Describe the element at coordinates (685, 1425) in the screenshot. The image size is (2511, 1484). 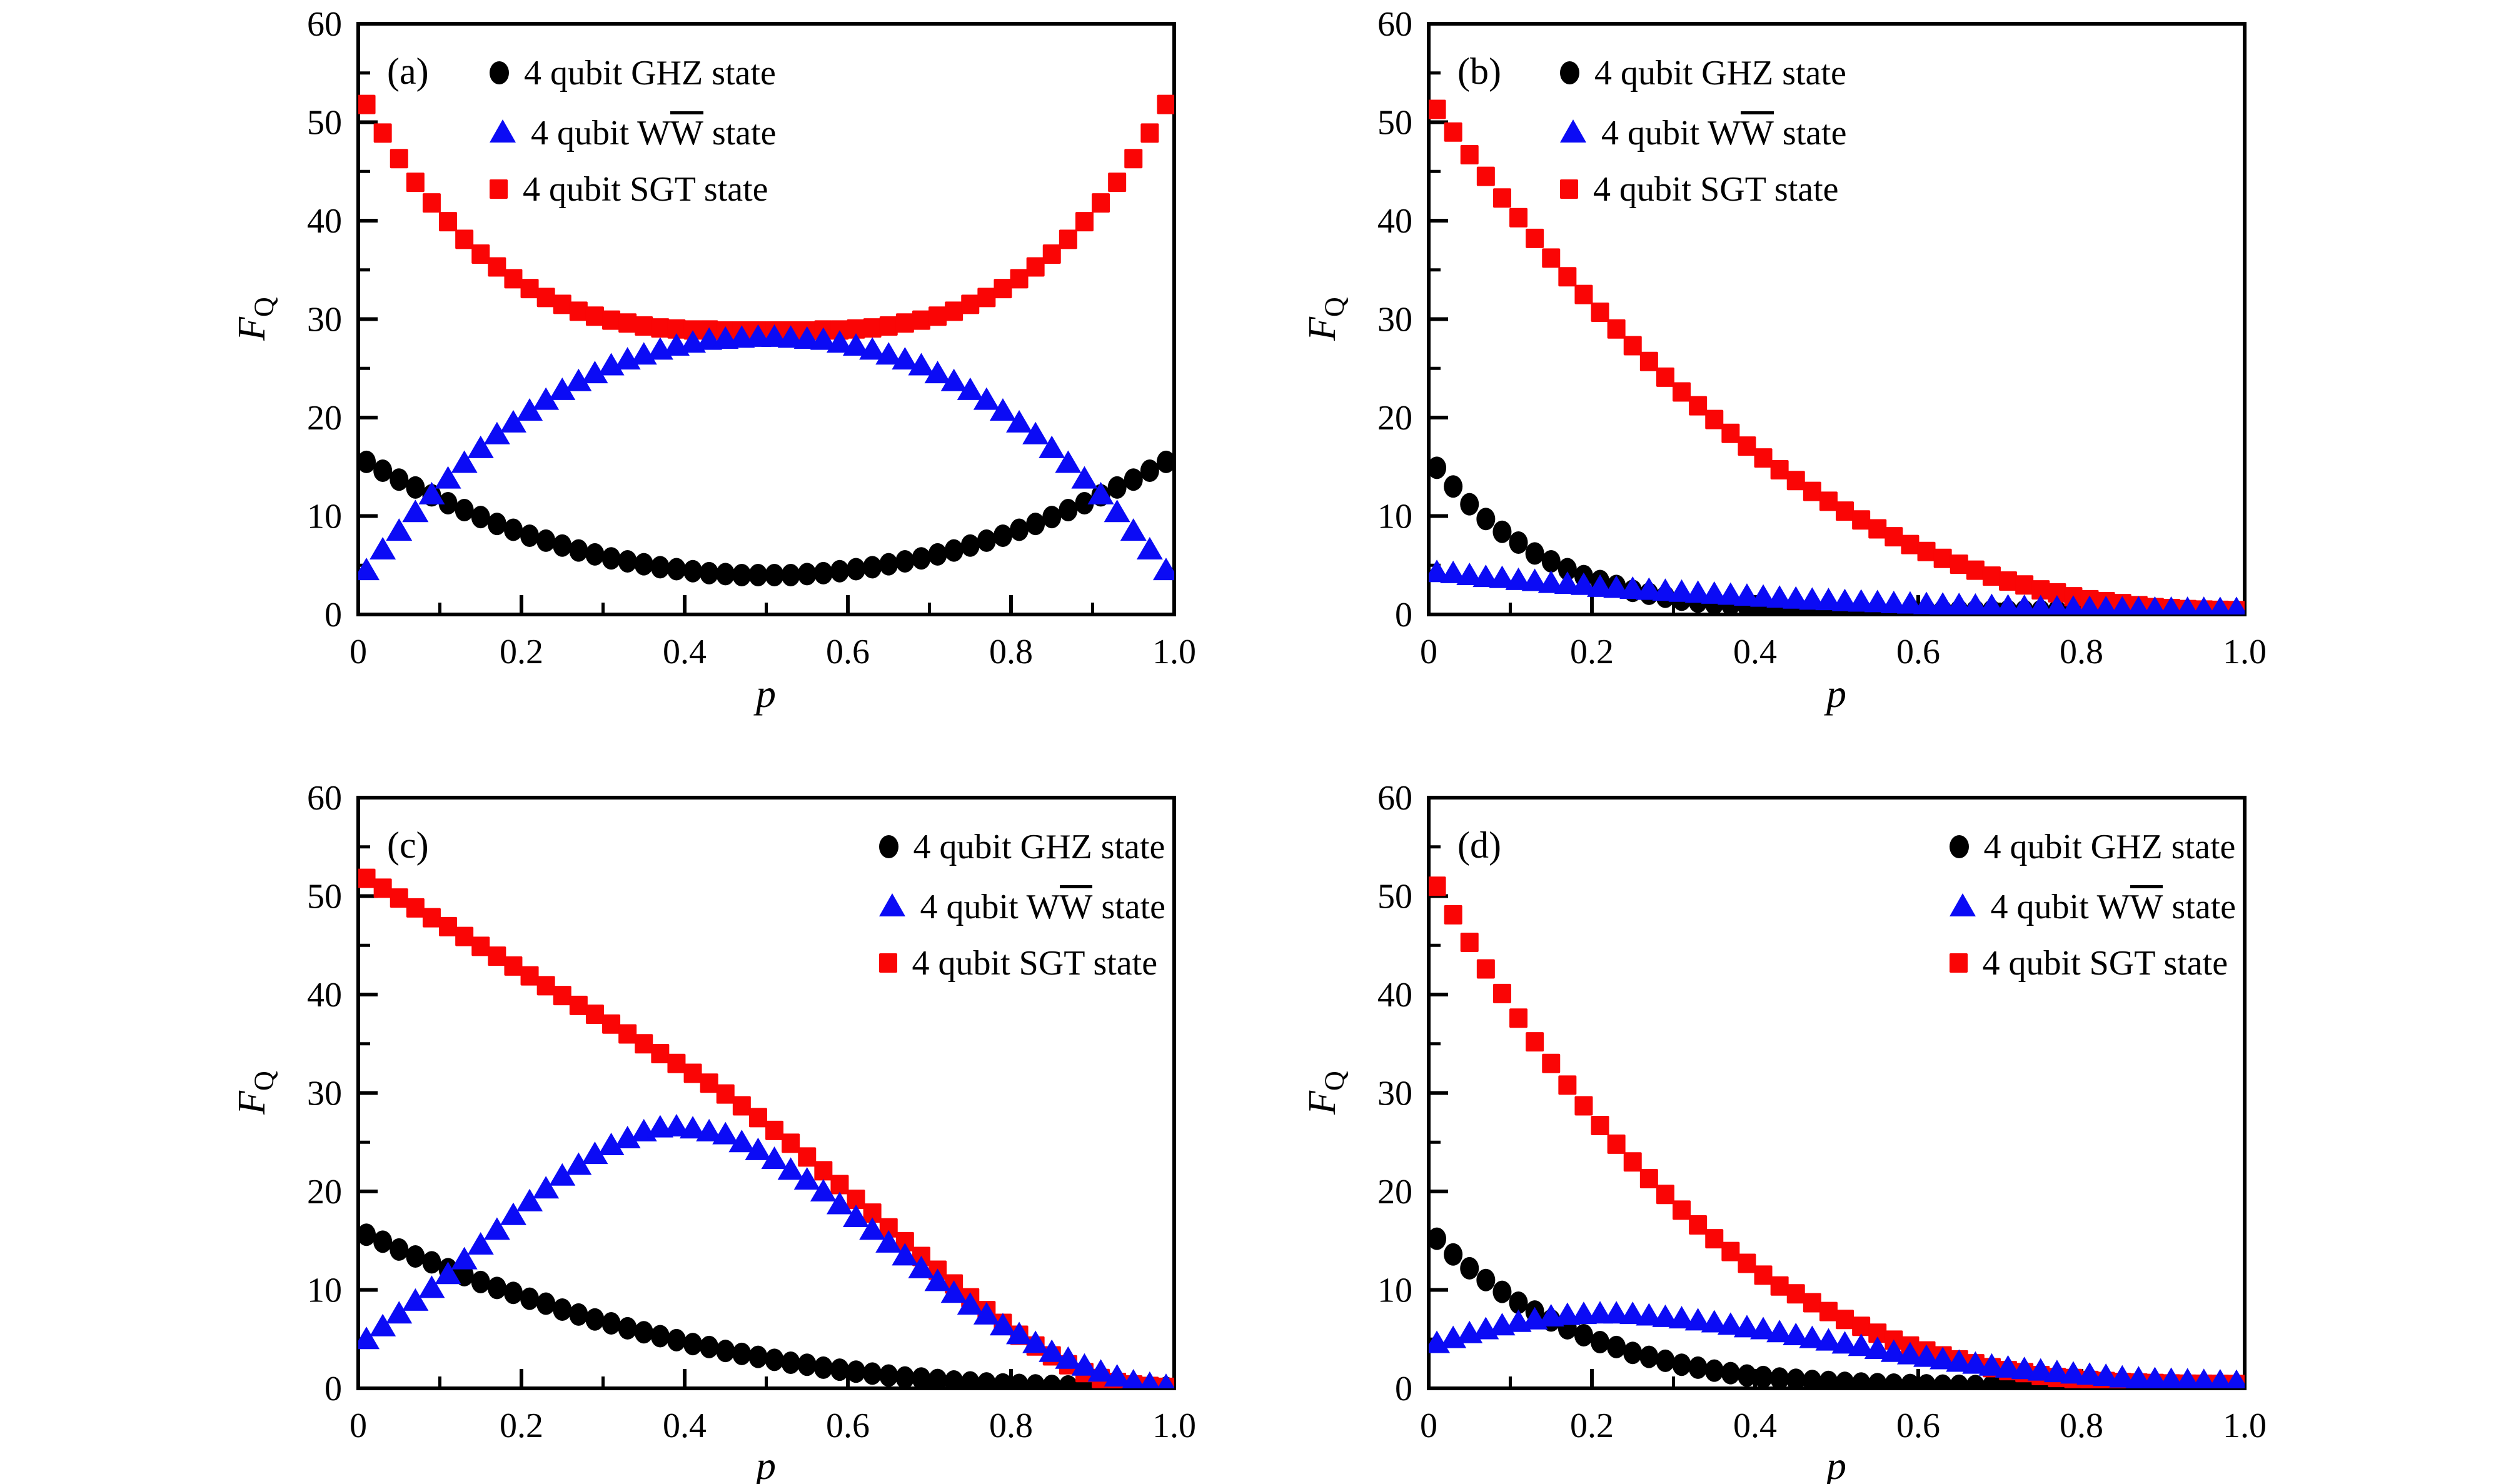
I see `x-tick-label: 0.4` at that location.